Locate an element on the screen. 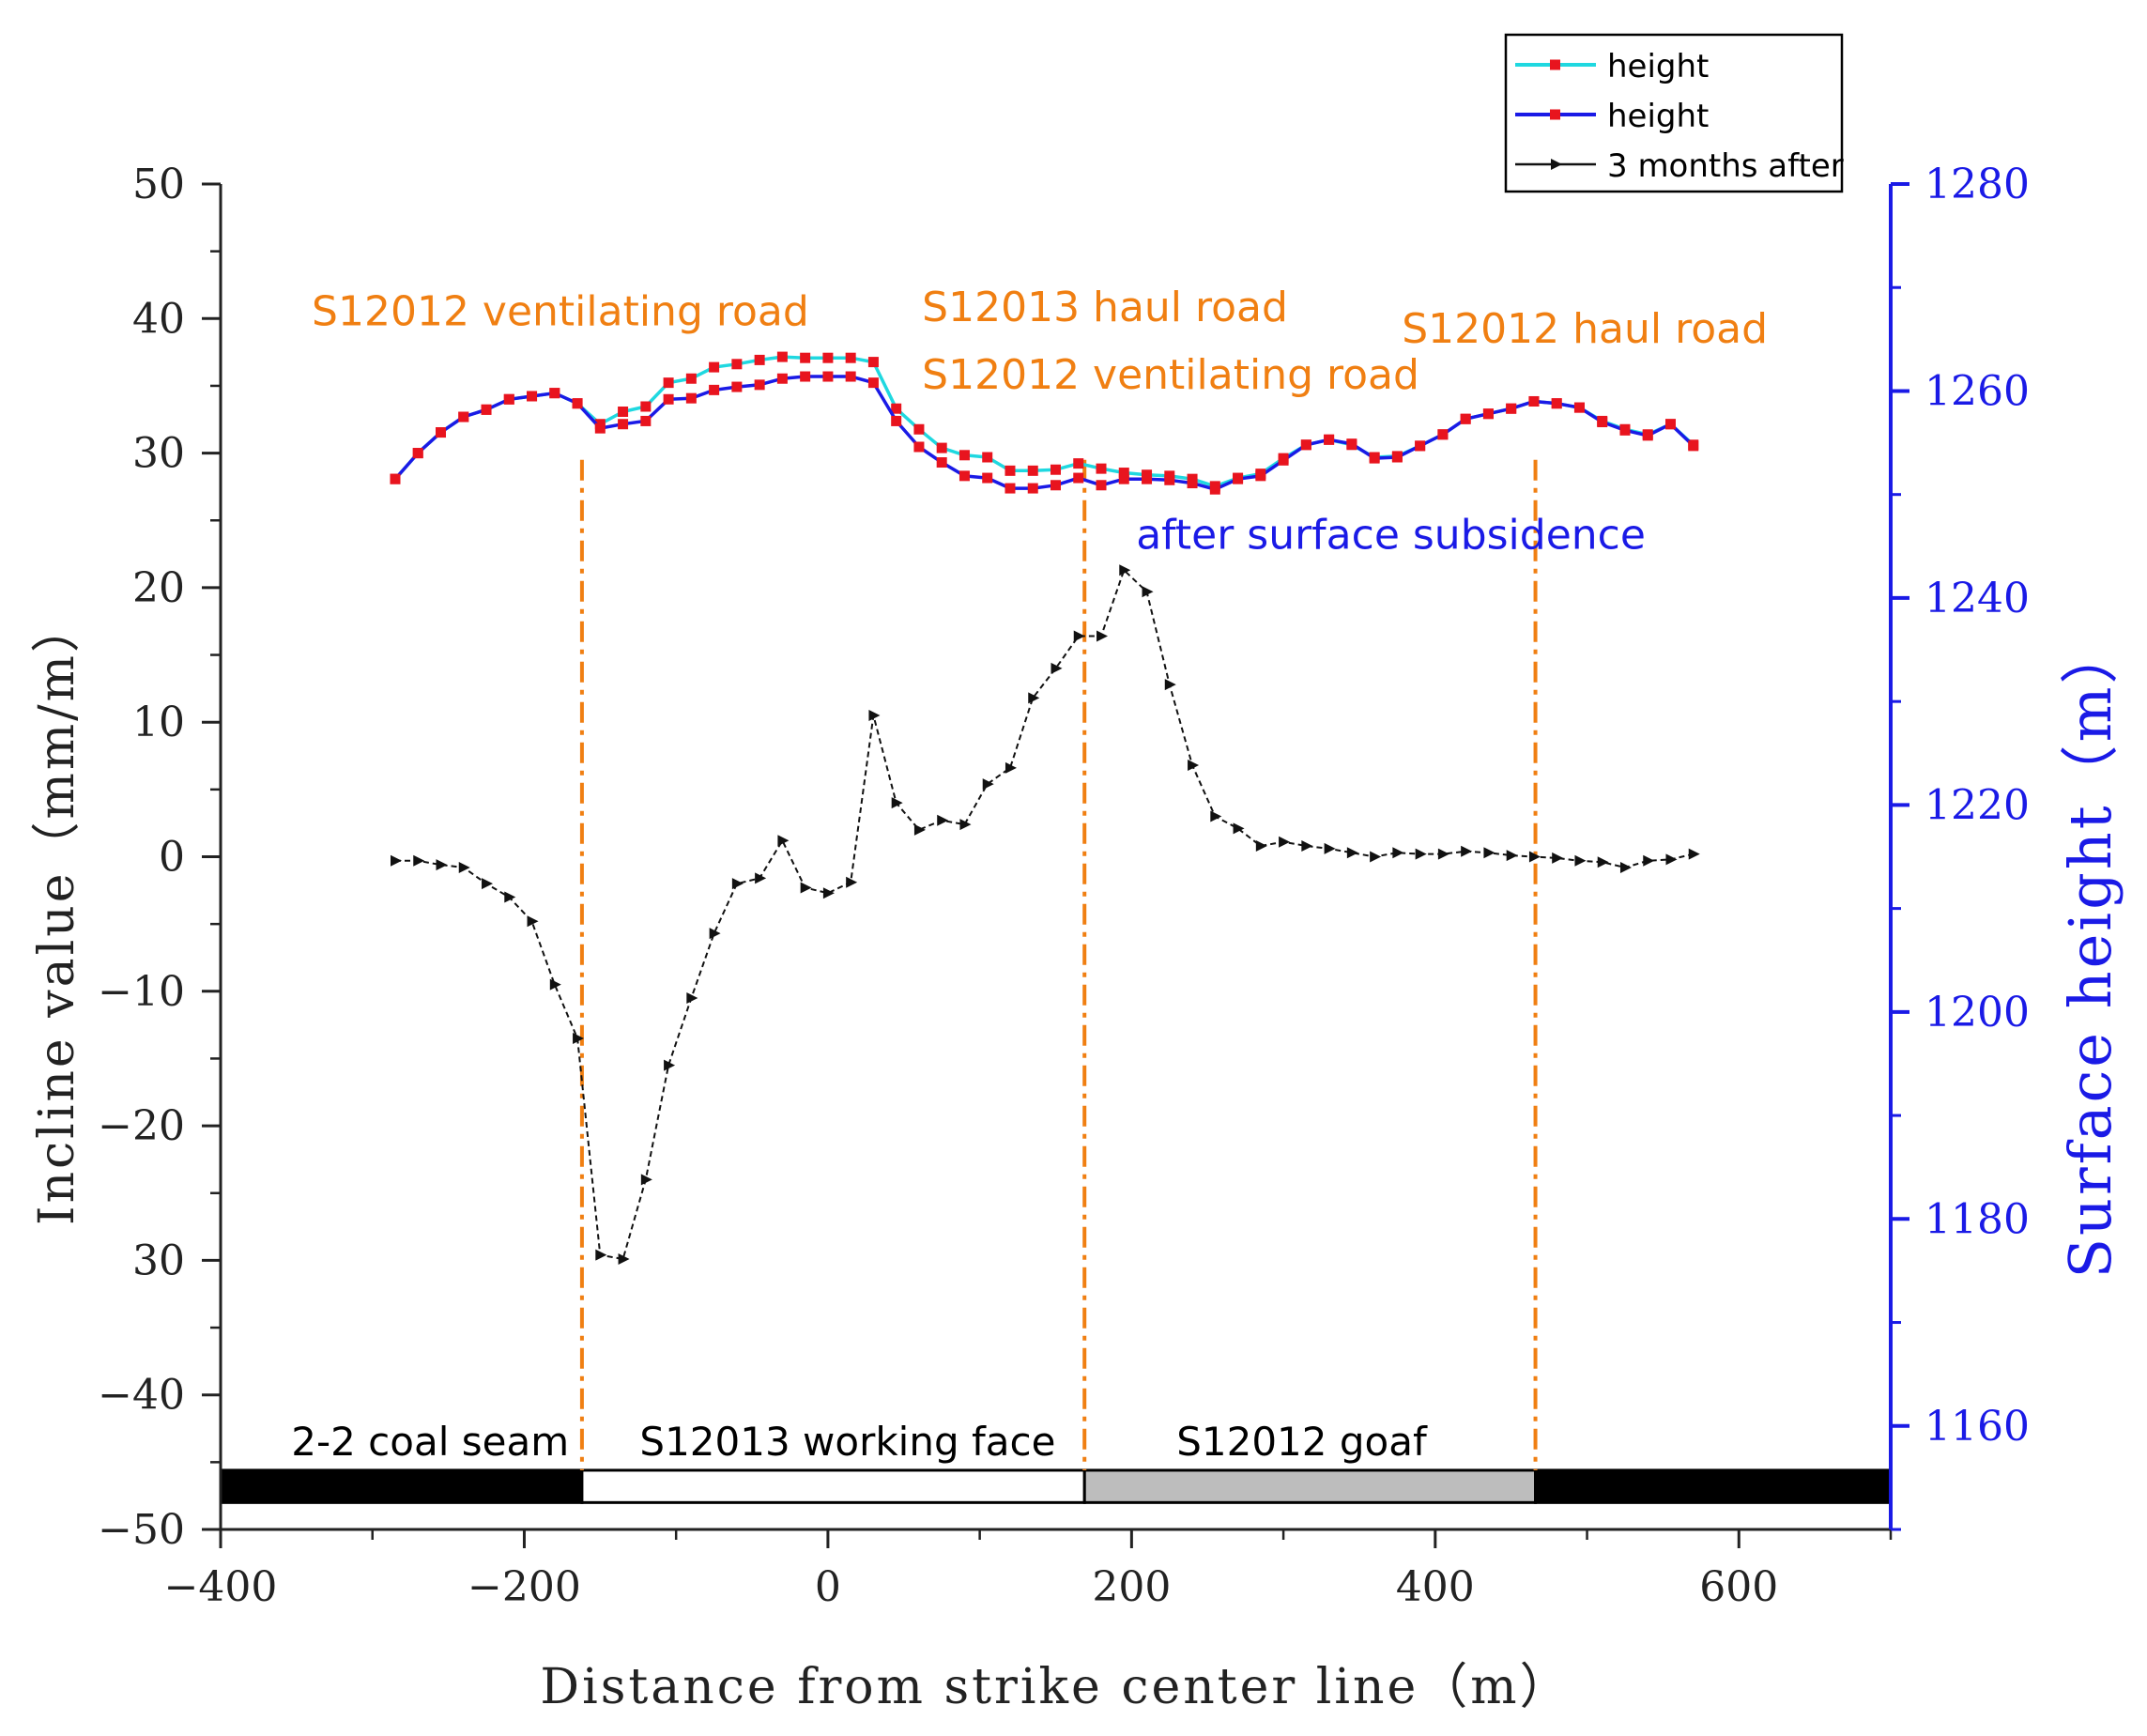 This screenshot has height=1736, width=2147. left-tick-label-5: 0 is located at coordinates (172, 858).